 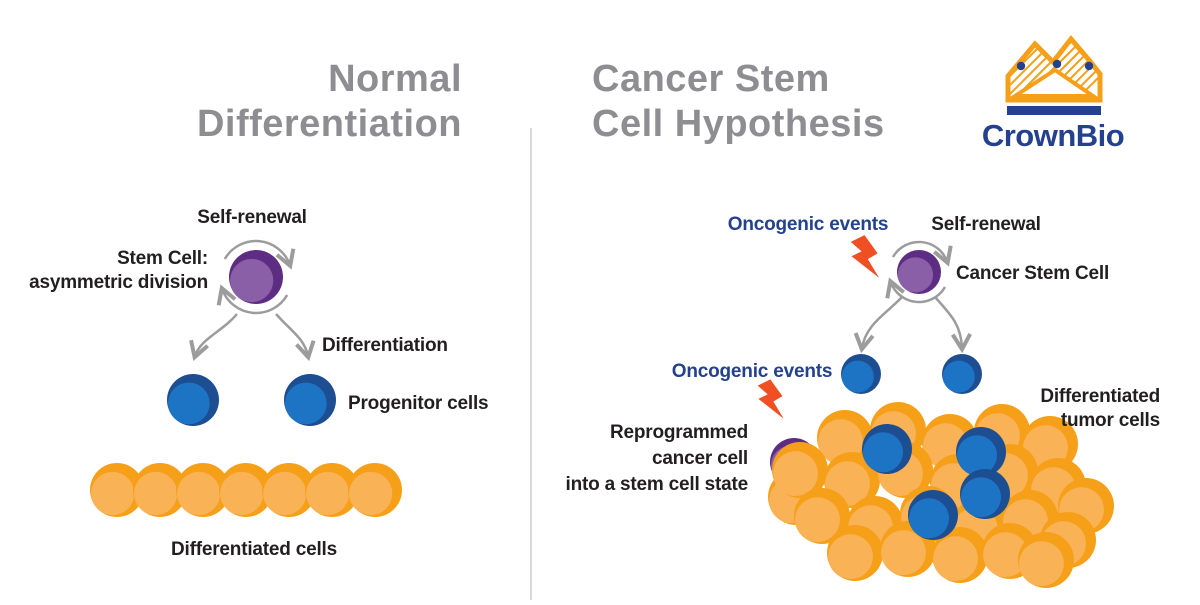 I want to click on label-line: Differentiated, so click(x=1100, y=396).